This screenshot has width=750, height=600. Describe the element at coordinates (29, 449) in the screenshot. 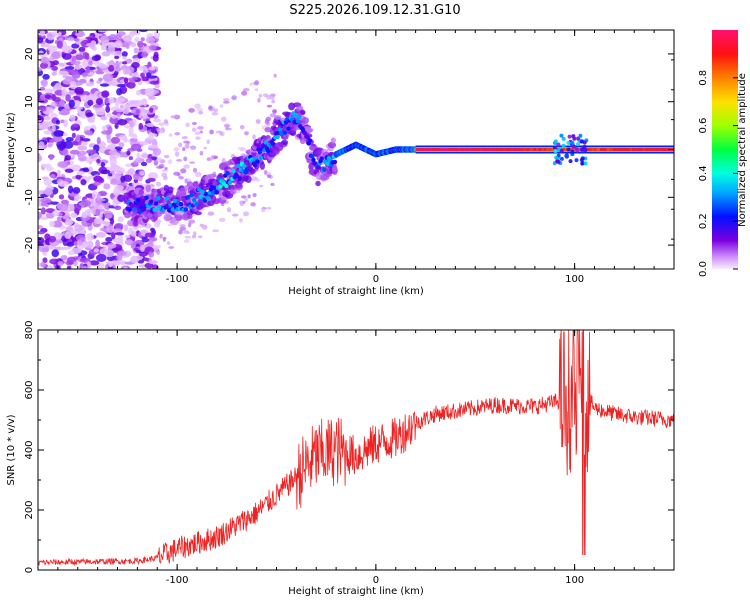

I see `y-tick-label: 400` at that location.